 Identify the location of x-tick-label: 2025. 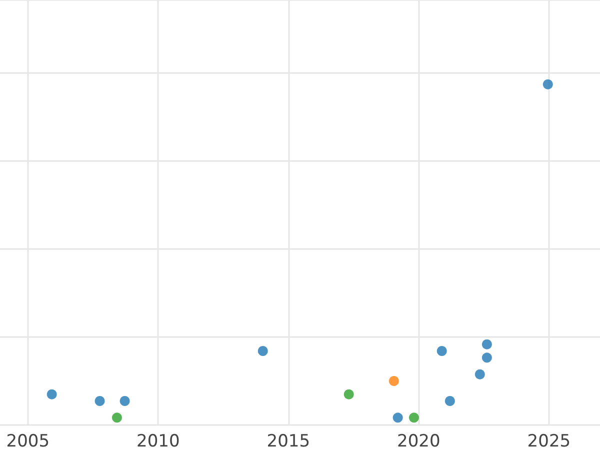
(549, 441).